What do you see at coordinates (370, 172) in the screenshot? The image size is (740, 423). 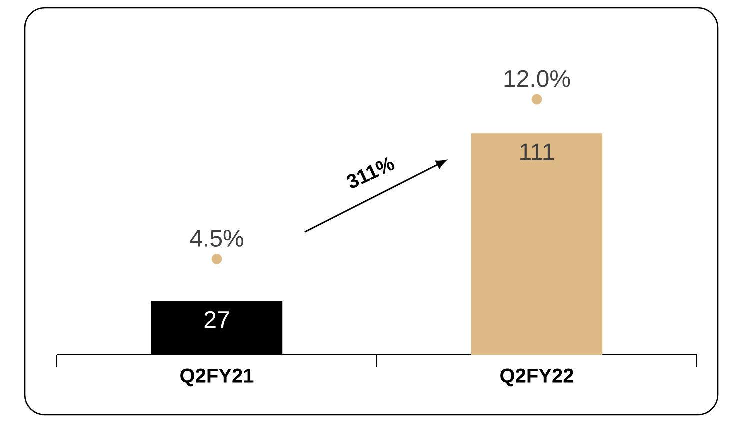 I see `annotation: 311%` at bounding box center [370, 172].